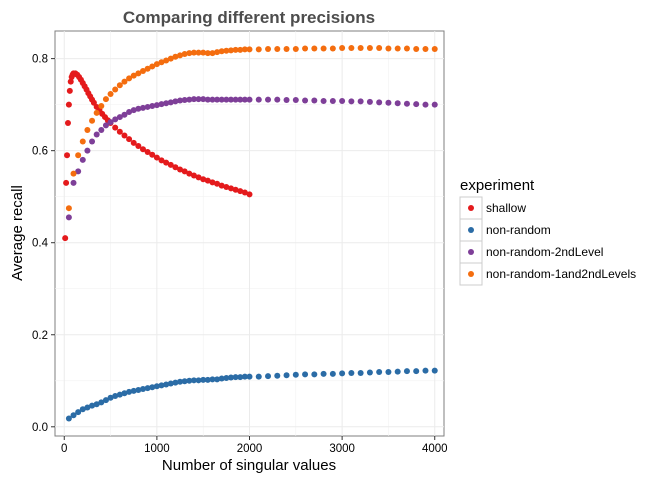 The image size is (672, 480). Describe the element at coordinates (249, 465) in the screenshot. I see `x-axis-title: Number of singular values` at that location.